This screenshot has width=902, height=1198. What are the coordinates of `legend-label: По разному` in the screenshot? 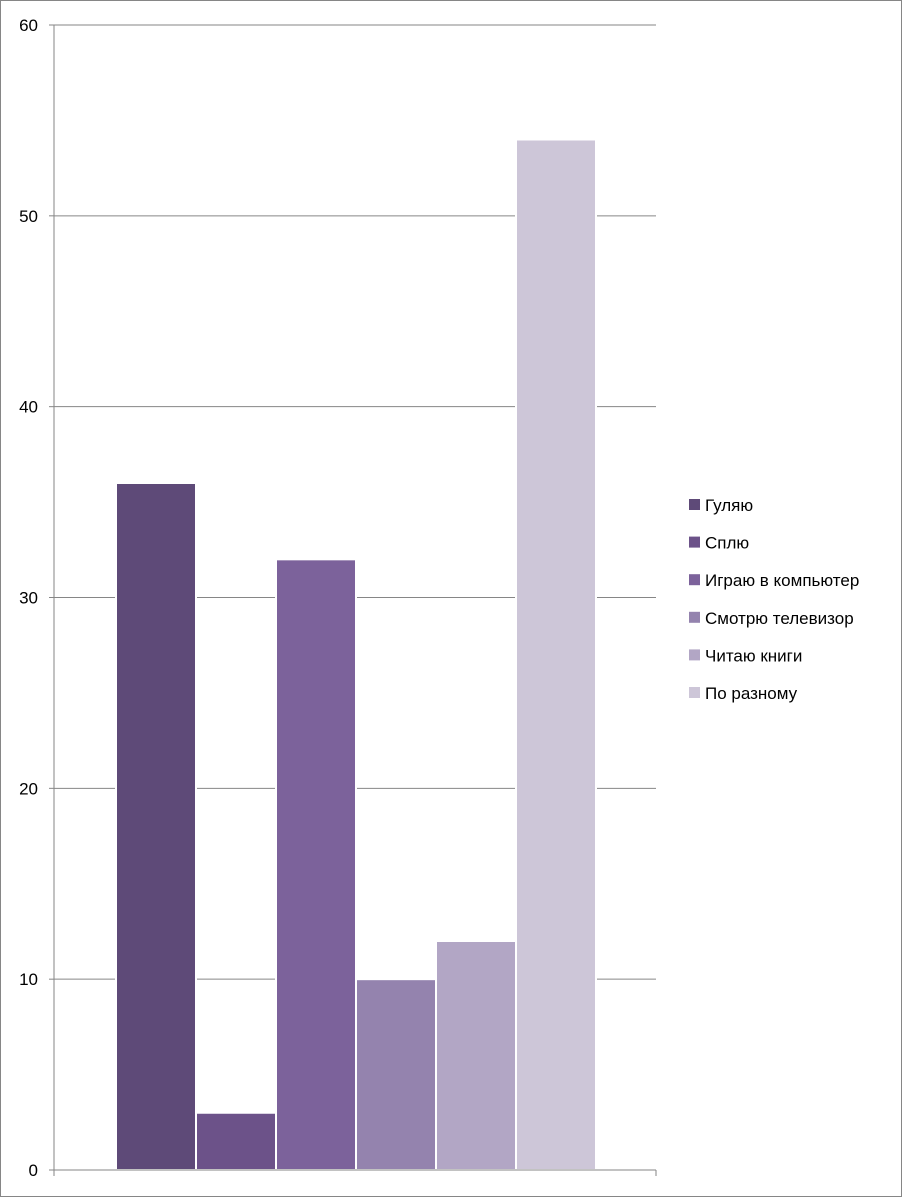 It's located at (751, 693).